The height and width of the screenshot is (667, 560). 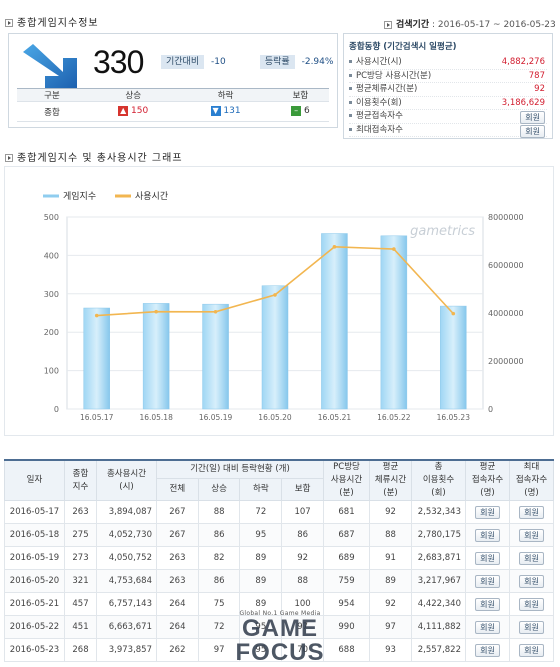 I want to click on up-cell: ▲ 150, so click(x=133, y=112).